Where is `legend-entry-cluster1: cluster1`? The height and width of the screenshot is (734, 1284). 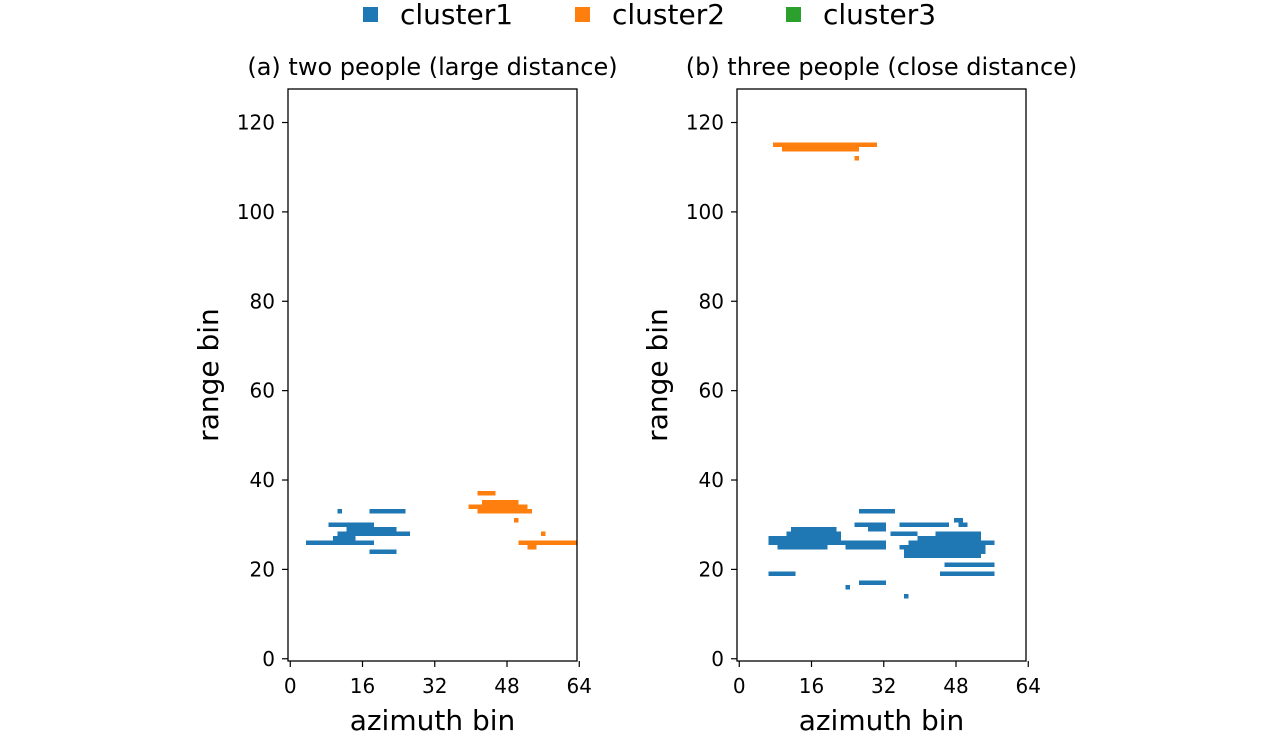
legend-entry-cluster1: cluster1 is located at coordinates (438, 15).